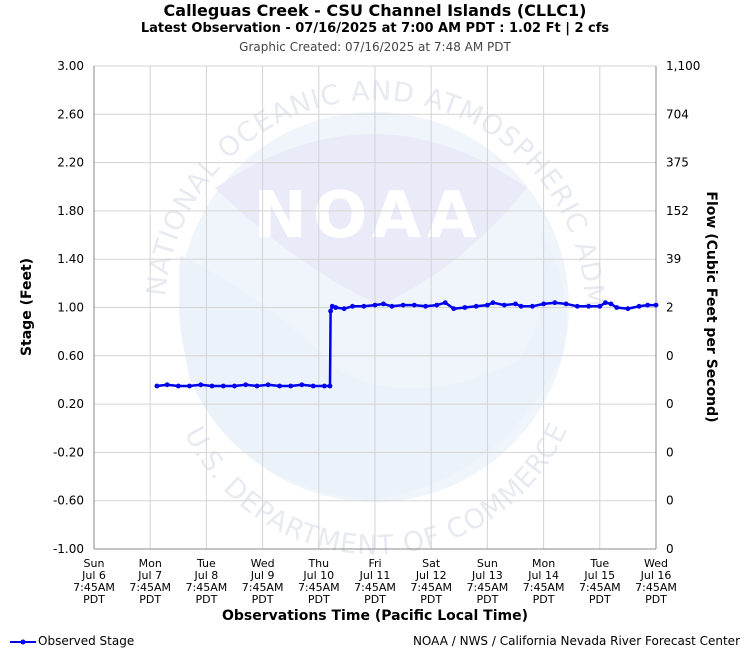  Describe the element at coordinates (68, 549) in the screenshot. I see `y-tick-label: -1.00` at that location.